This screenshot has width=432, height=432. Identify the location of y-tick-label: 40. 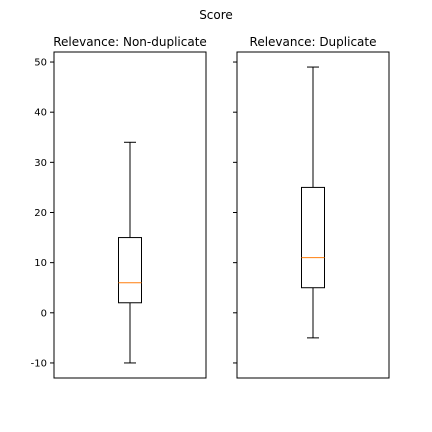
(40, 113).